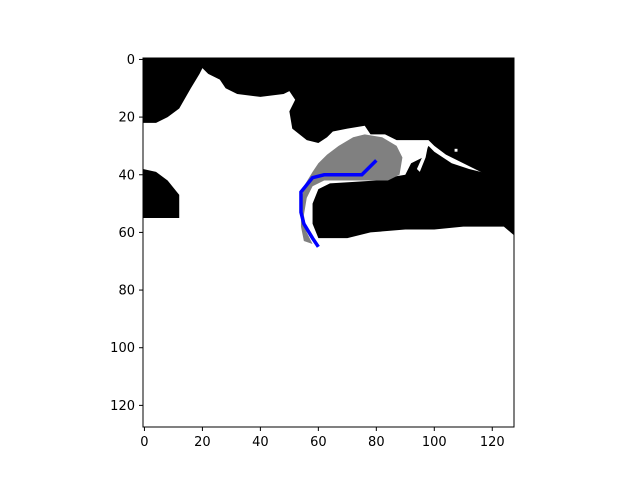  Describe the element at coordinates (126, 233) in the screenshot. I see `y-tick-label-3: 60` at that location.